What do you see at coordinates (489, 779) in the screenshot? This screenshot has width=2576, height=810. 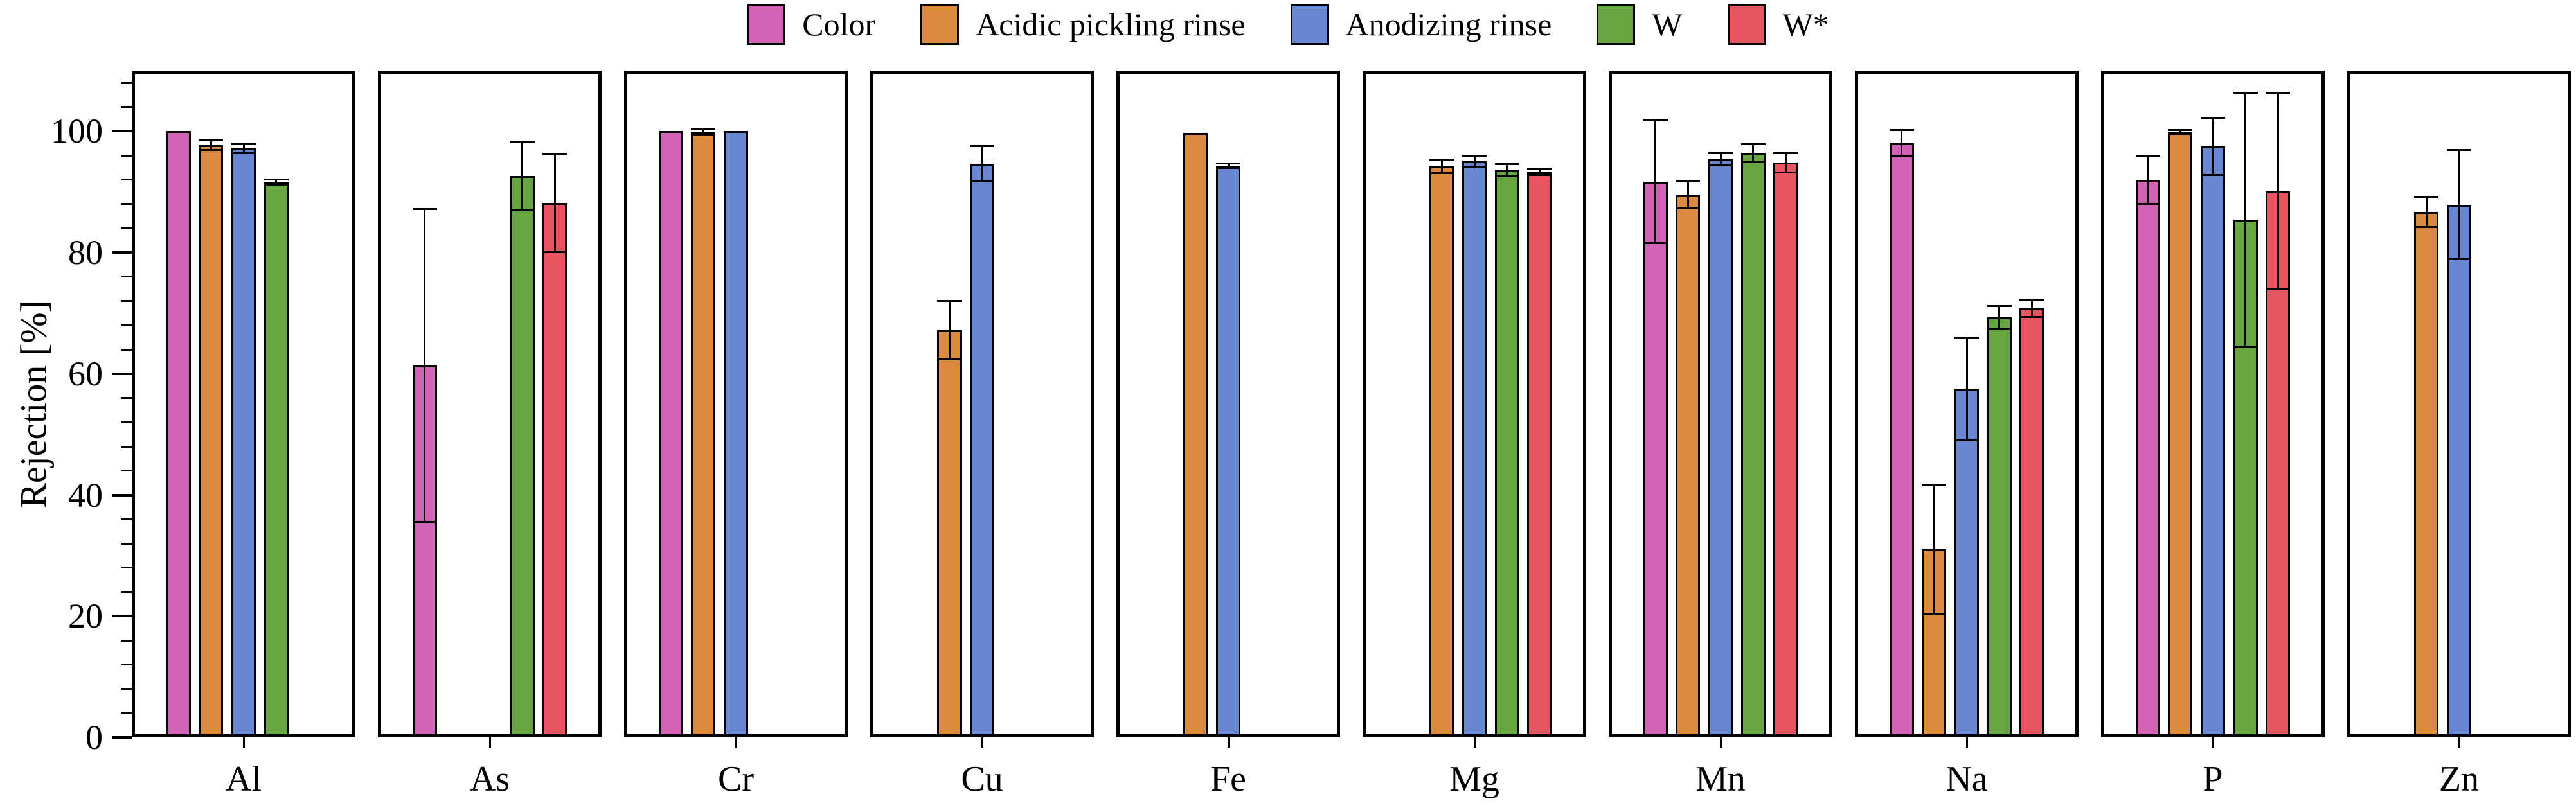 I see `x-category-label: As` at bounding box center [489, 779].